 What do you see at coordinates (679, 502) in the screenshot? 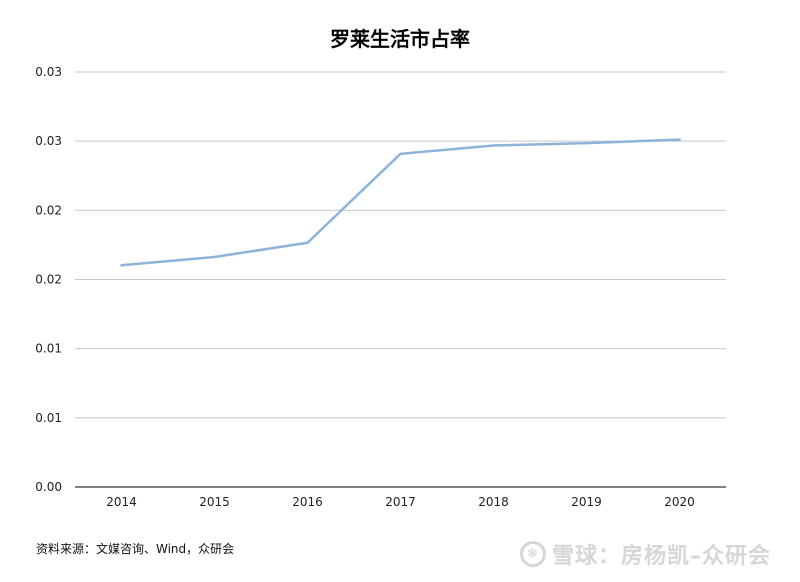
I see `x-tick-label: 2020` at bounding box center [679, 502].